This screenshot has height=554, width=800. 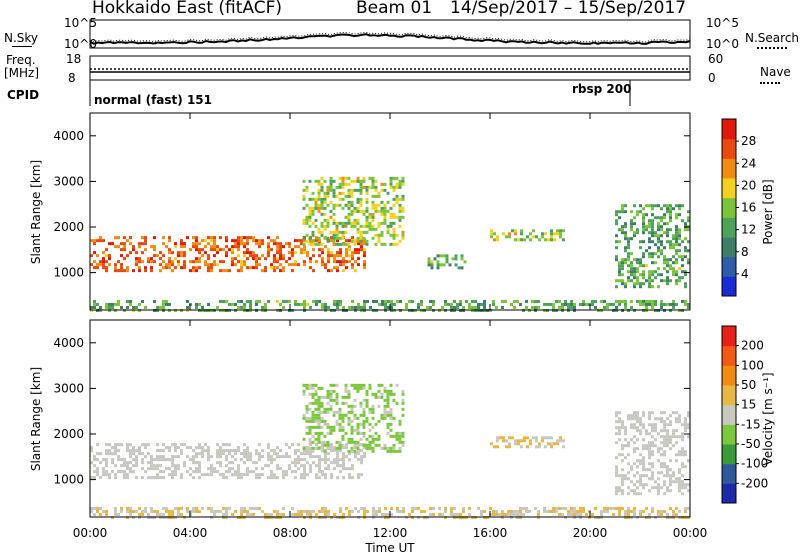 What do you see at coordinates (490, 533) in the screenshot?
I see `x-tick-label: 16:00` at bounding box center [490, 533].